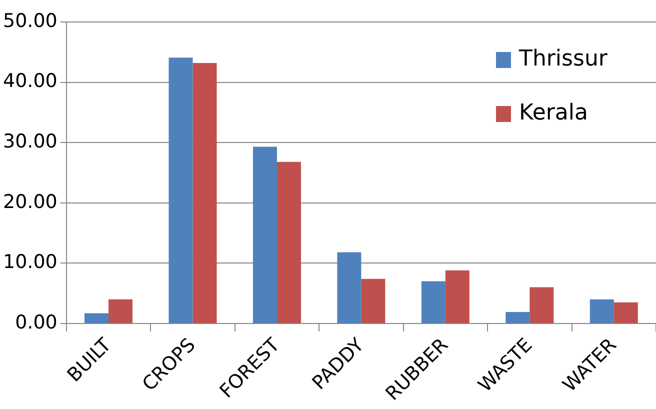 This screenshot has height=409, width=656. Describe the element at coordinates (30, 201) in the screenshot. I see `y-tick-label: 20.00` at that location.